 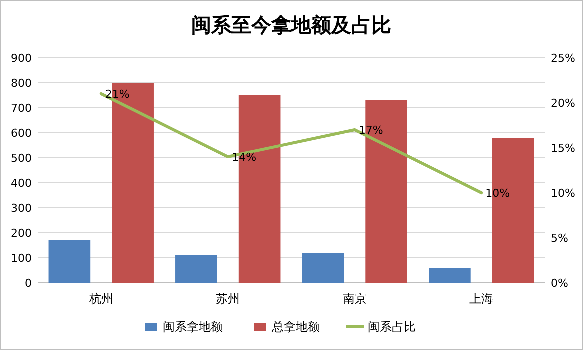 I want to click on y-tick-label: 700, so click(x=21, y=108).